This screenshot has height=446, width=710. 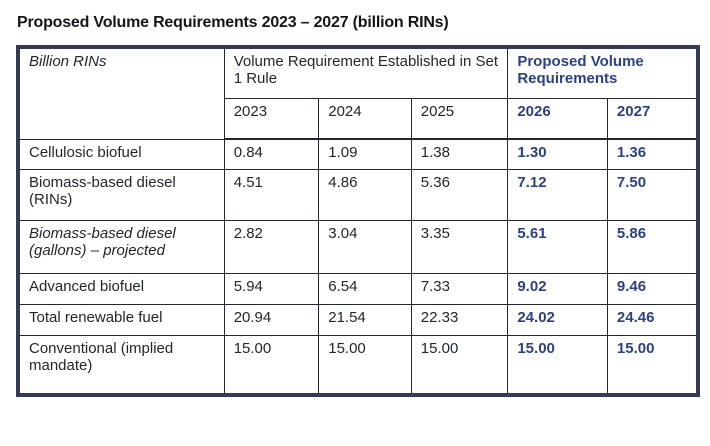 I want to click on value-cell: 2.82, so click(x=271, y=246).